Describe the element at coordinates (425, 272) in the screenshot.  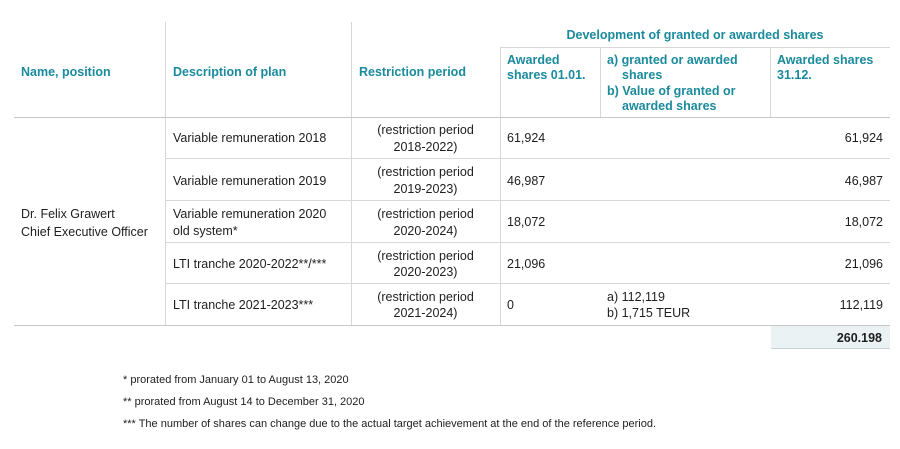
I see `row-4-restriction-l2: 2020-2023)` at that location.